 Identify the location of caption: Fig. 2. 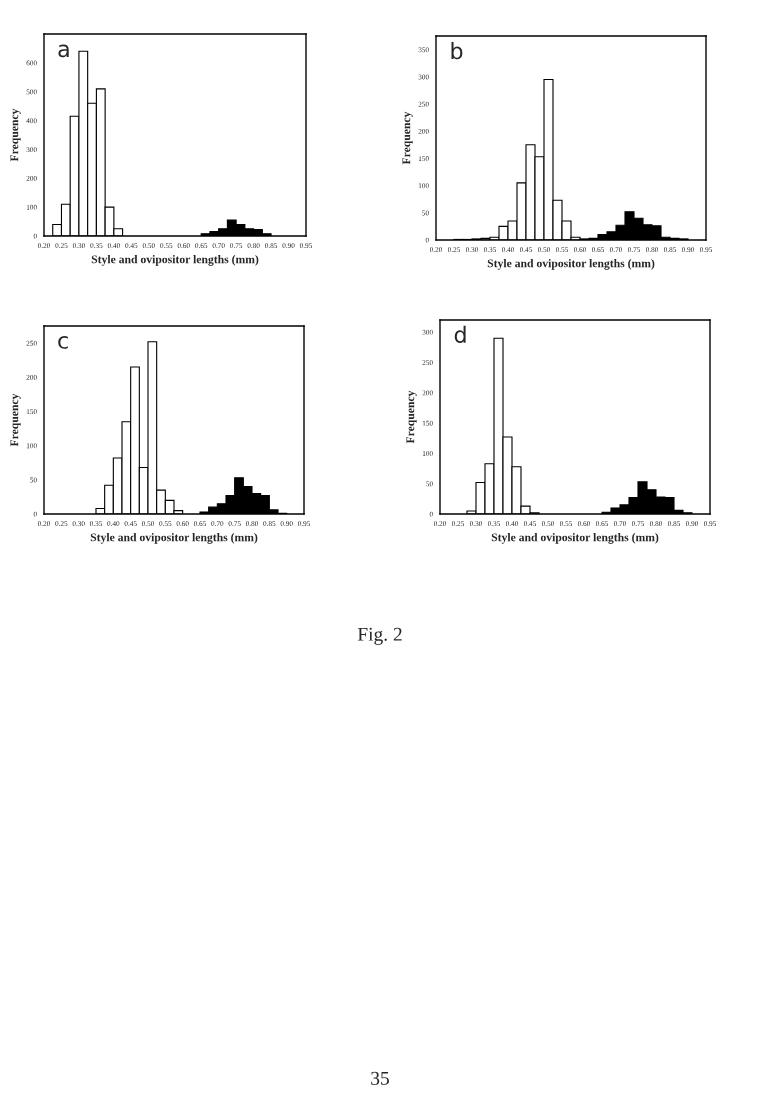
(379, 636).